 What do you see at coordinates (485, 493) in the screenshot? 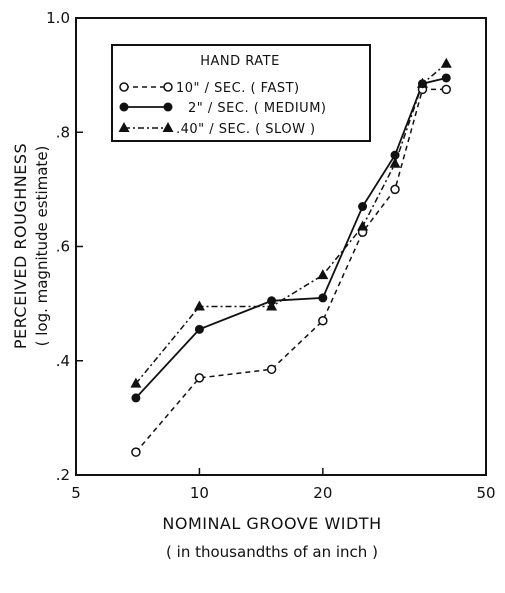
I see `x-tick-label: 50` at bounding box center [485, 493].